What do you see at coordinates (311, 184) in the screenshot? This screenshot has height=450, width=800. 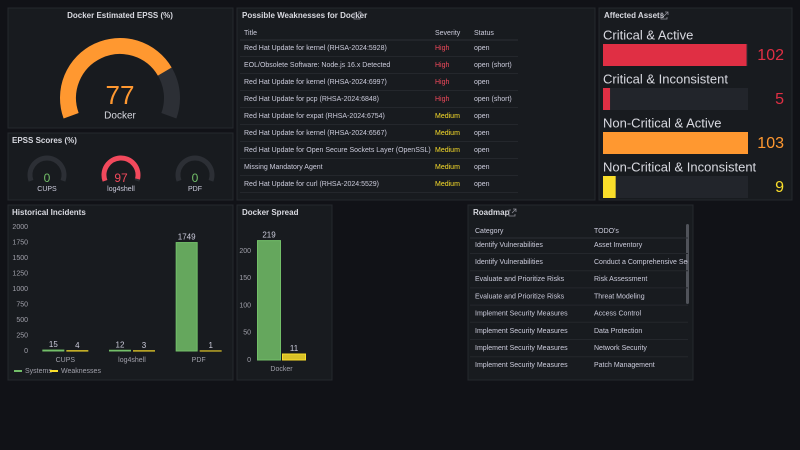 I see `table-cell: Red Hat Update for curl (RHSA-2024:5529)` at bounding box center [311, 184].